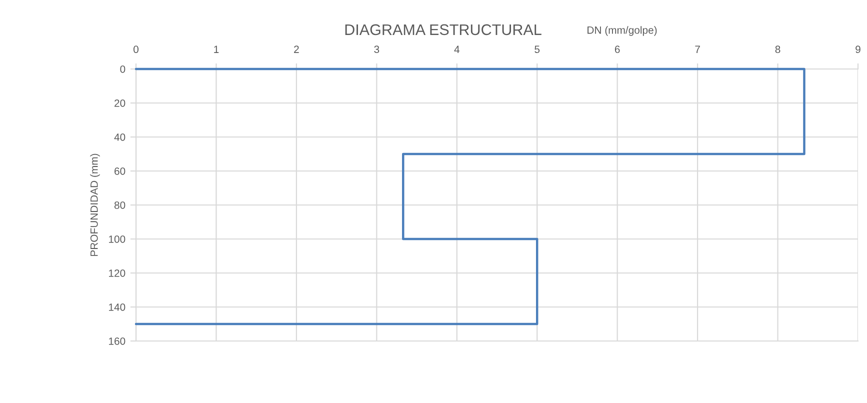 Image resolution: width=867 pixels, height=403 pixels. Describe the element at coordinates (120, 103) in the screenshot. I see `y-tick-label: 20` at that location.